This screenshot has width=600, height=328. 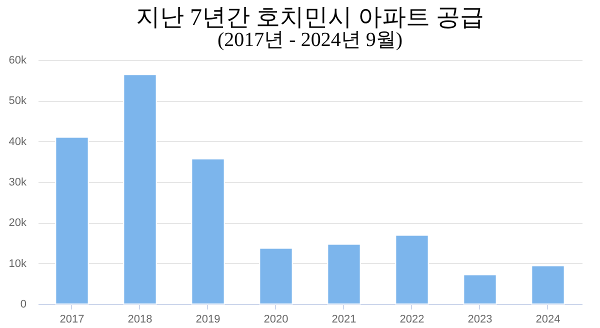 I want to click on y-tick-label: 50k, so click(x=17, y=101).